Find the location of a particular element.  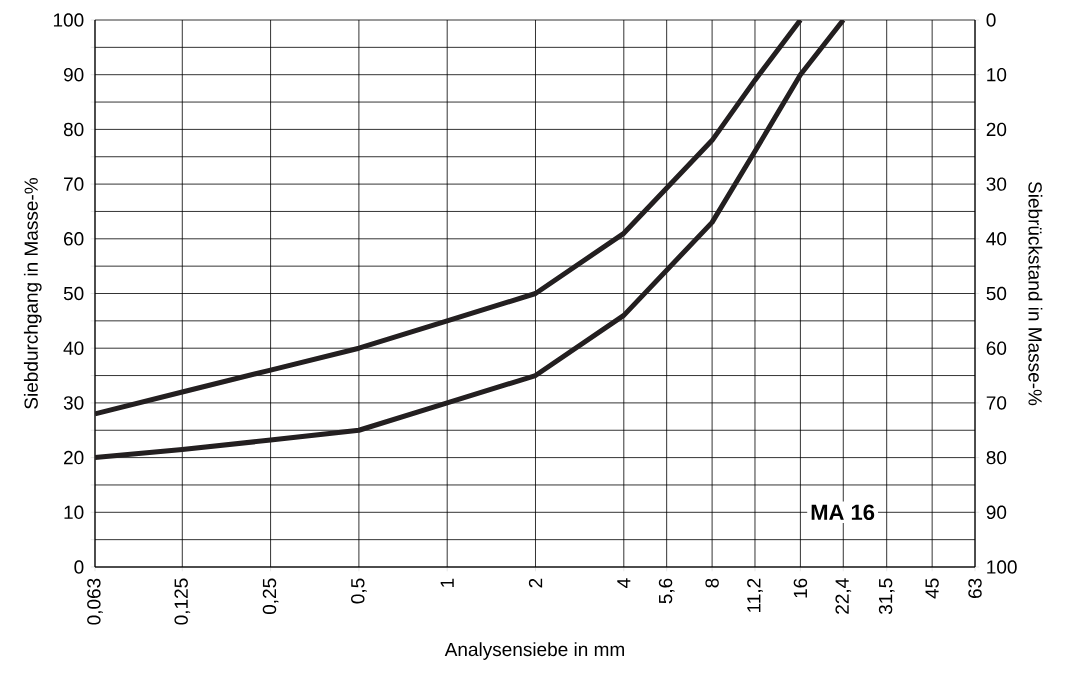

annotation: MA 16 is located at coordinates (843, 512).